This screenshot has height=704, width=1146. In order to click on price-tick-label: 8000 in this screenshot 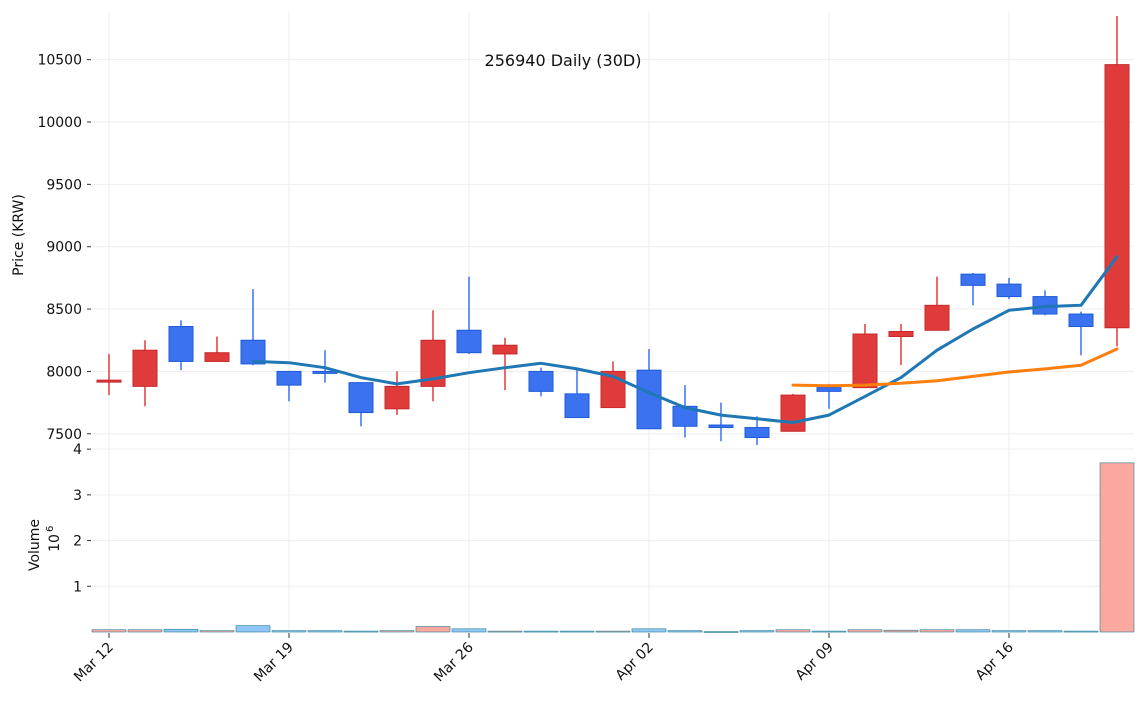, I will do `click(64, 372)`.